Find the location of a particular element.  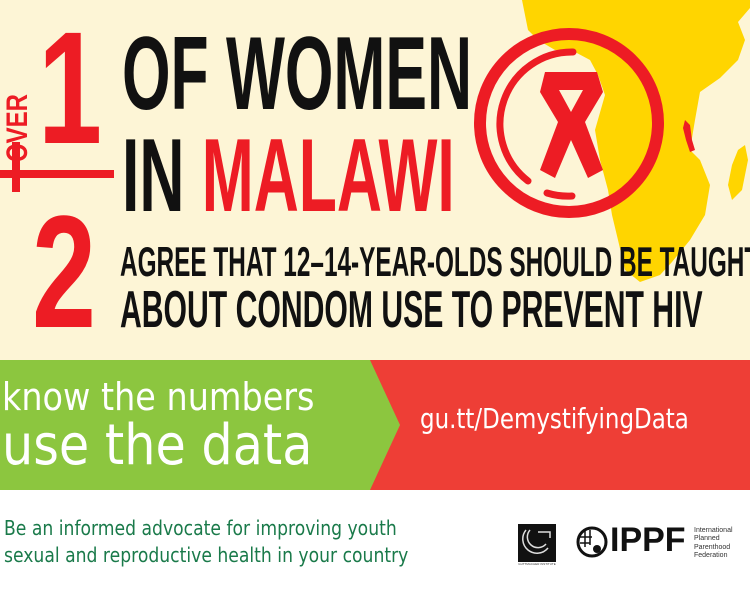

africa-map is located at coordinates (636, 141).